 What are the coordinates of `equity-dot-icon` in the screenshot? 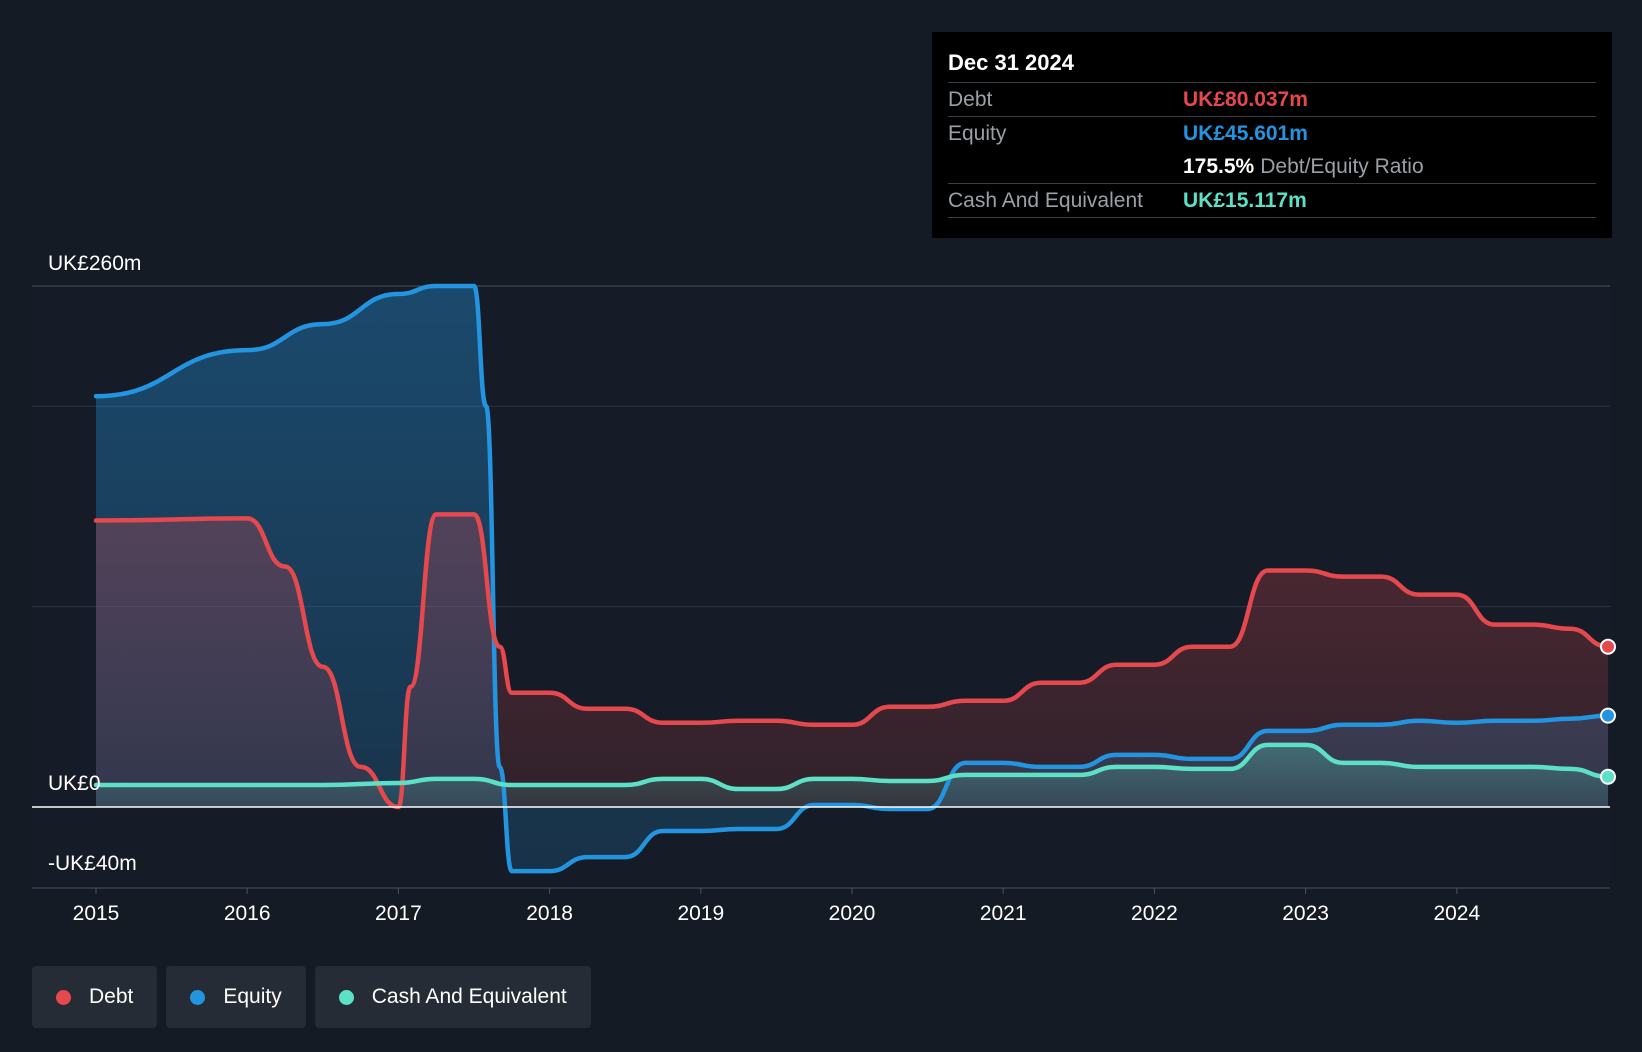 It's located at (198, 997).